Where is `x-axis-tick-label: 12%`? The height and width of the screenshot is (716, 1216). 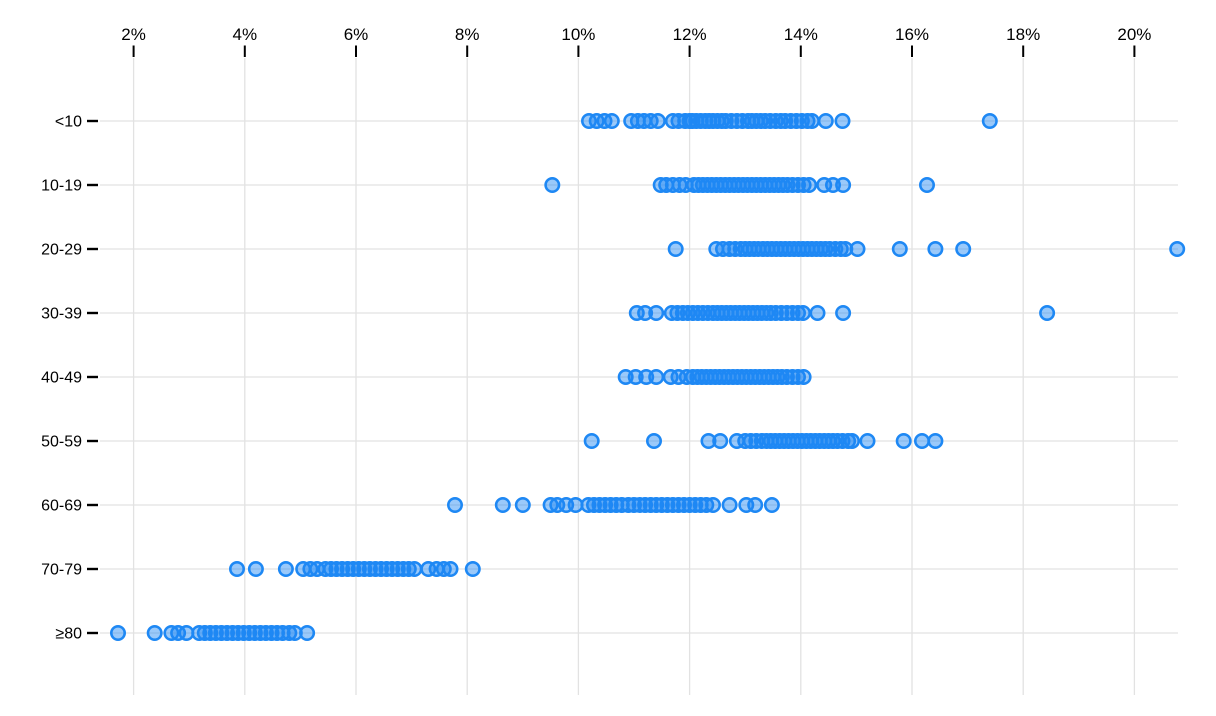
x-axis-tick-label: 12% is located at coordinates (690, 34).